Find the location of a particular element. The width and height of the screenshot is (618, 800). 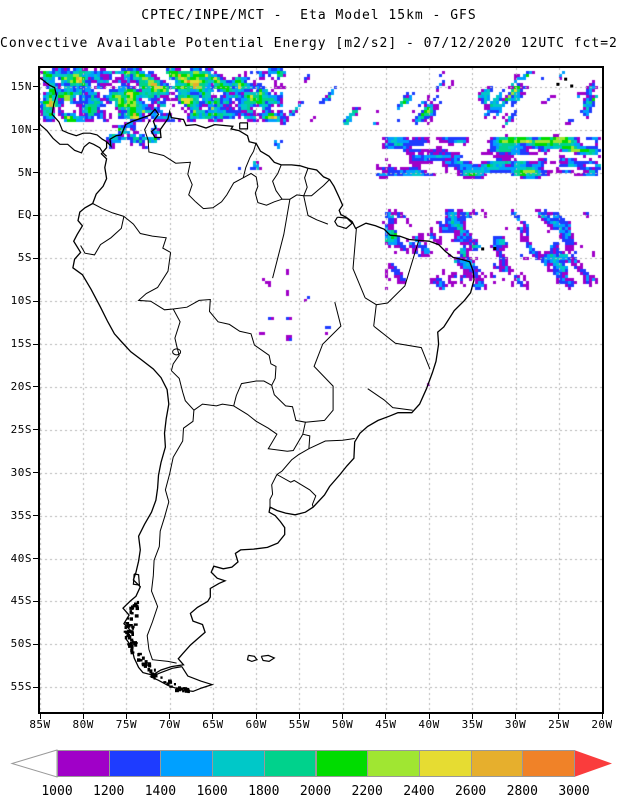

lon-tick-label: 85W is located at coordinates (40, 724).